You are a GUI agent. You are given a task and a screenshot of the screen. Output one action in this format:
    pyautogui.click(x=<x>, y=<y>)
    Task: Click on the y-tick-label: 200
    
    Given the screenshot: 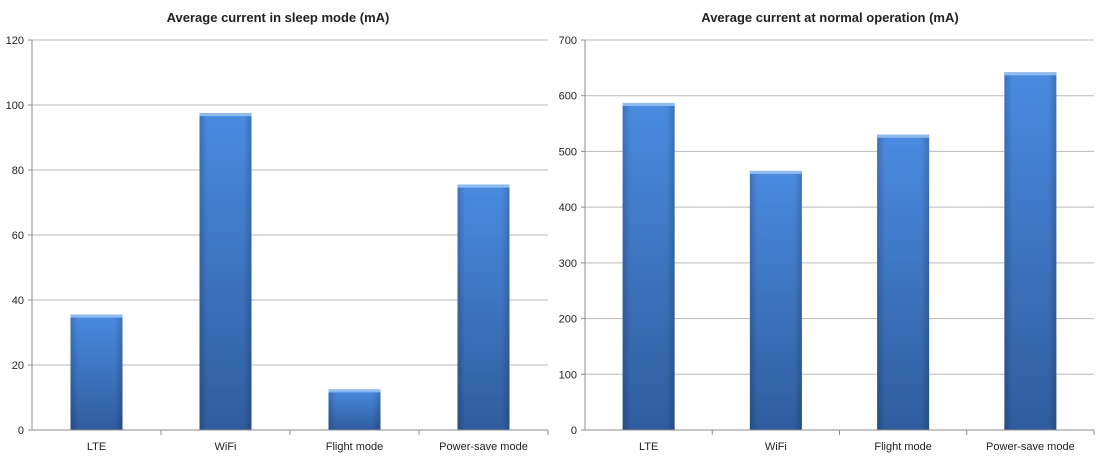 What is the action you would take?
    pyautogui.click(x=568, y=320)
    